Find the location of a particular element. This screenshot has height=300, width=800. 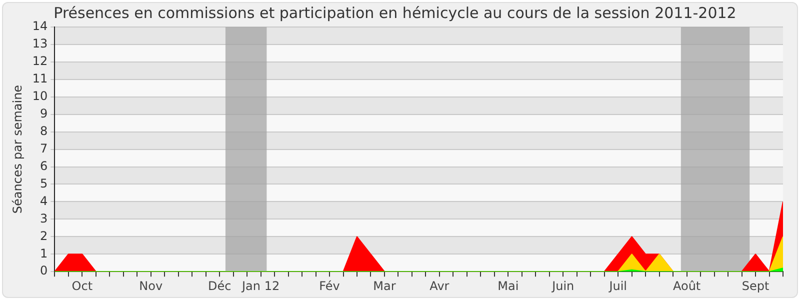

y-tick-label: 5 is located at coordinates (44, 183).